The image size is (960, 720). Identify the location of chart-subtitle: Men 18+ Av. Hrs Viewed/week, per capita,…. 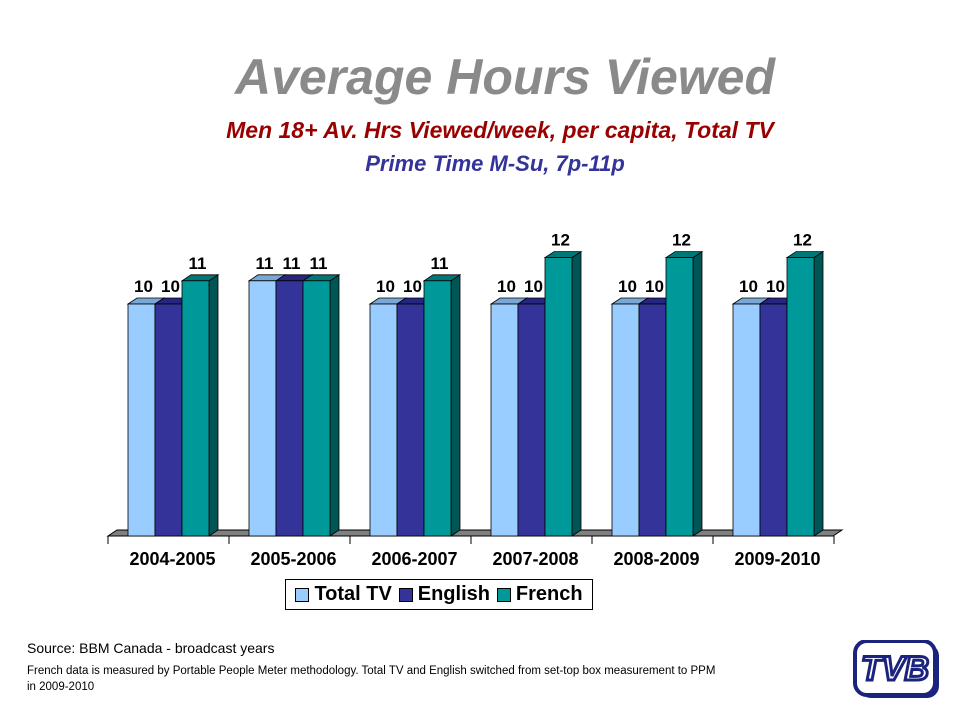
(500, 130).